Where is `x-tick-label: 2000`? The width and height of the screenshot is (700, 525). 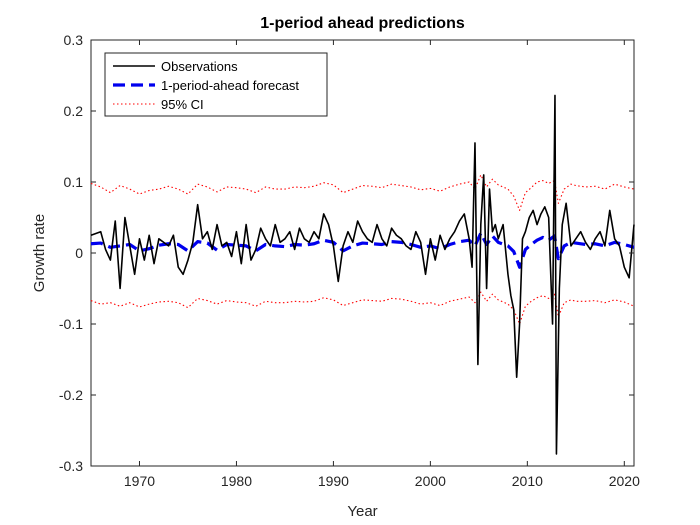
x-tick-label: 2000 is located at coordinates (430, 481).